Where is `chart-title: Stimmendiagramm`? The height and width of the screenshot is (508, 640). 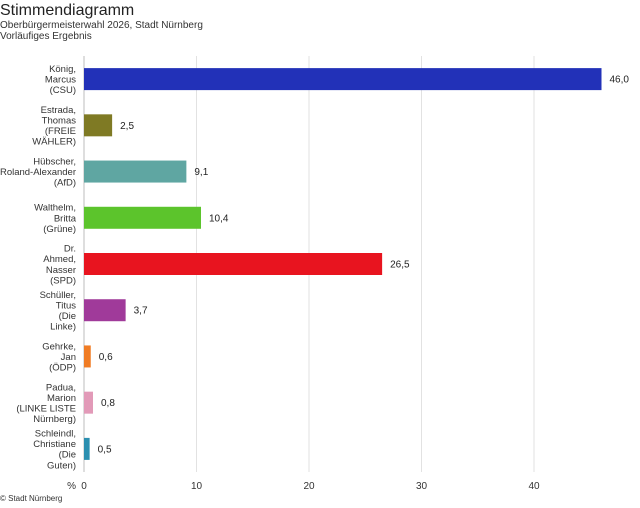 chart-title: Stimmendiagramm is located at coordinates (67, 10).